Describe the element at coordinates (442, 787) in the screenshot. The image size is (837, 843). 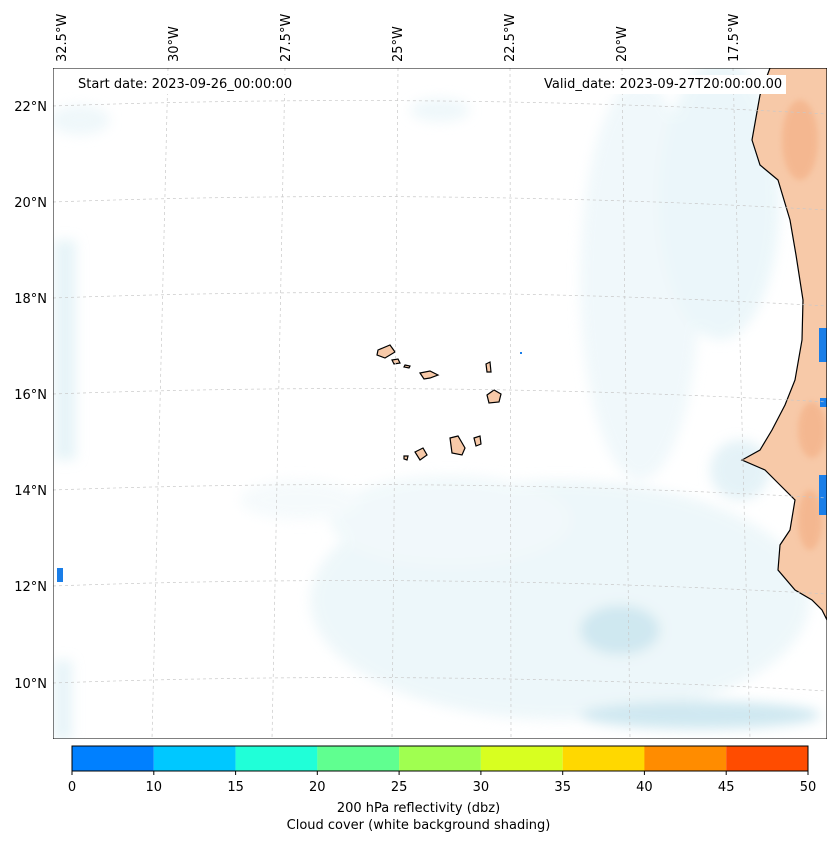
I see `colorbar-tick-labels: 0 10 15 20 25 30 35 40 45 50` at that location.